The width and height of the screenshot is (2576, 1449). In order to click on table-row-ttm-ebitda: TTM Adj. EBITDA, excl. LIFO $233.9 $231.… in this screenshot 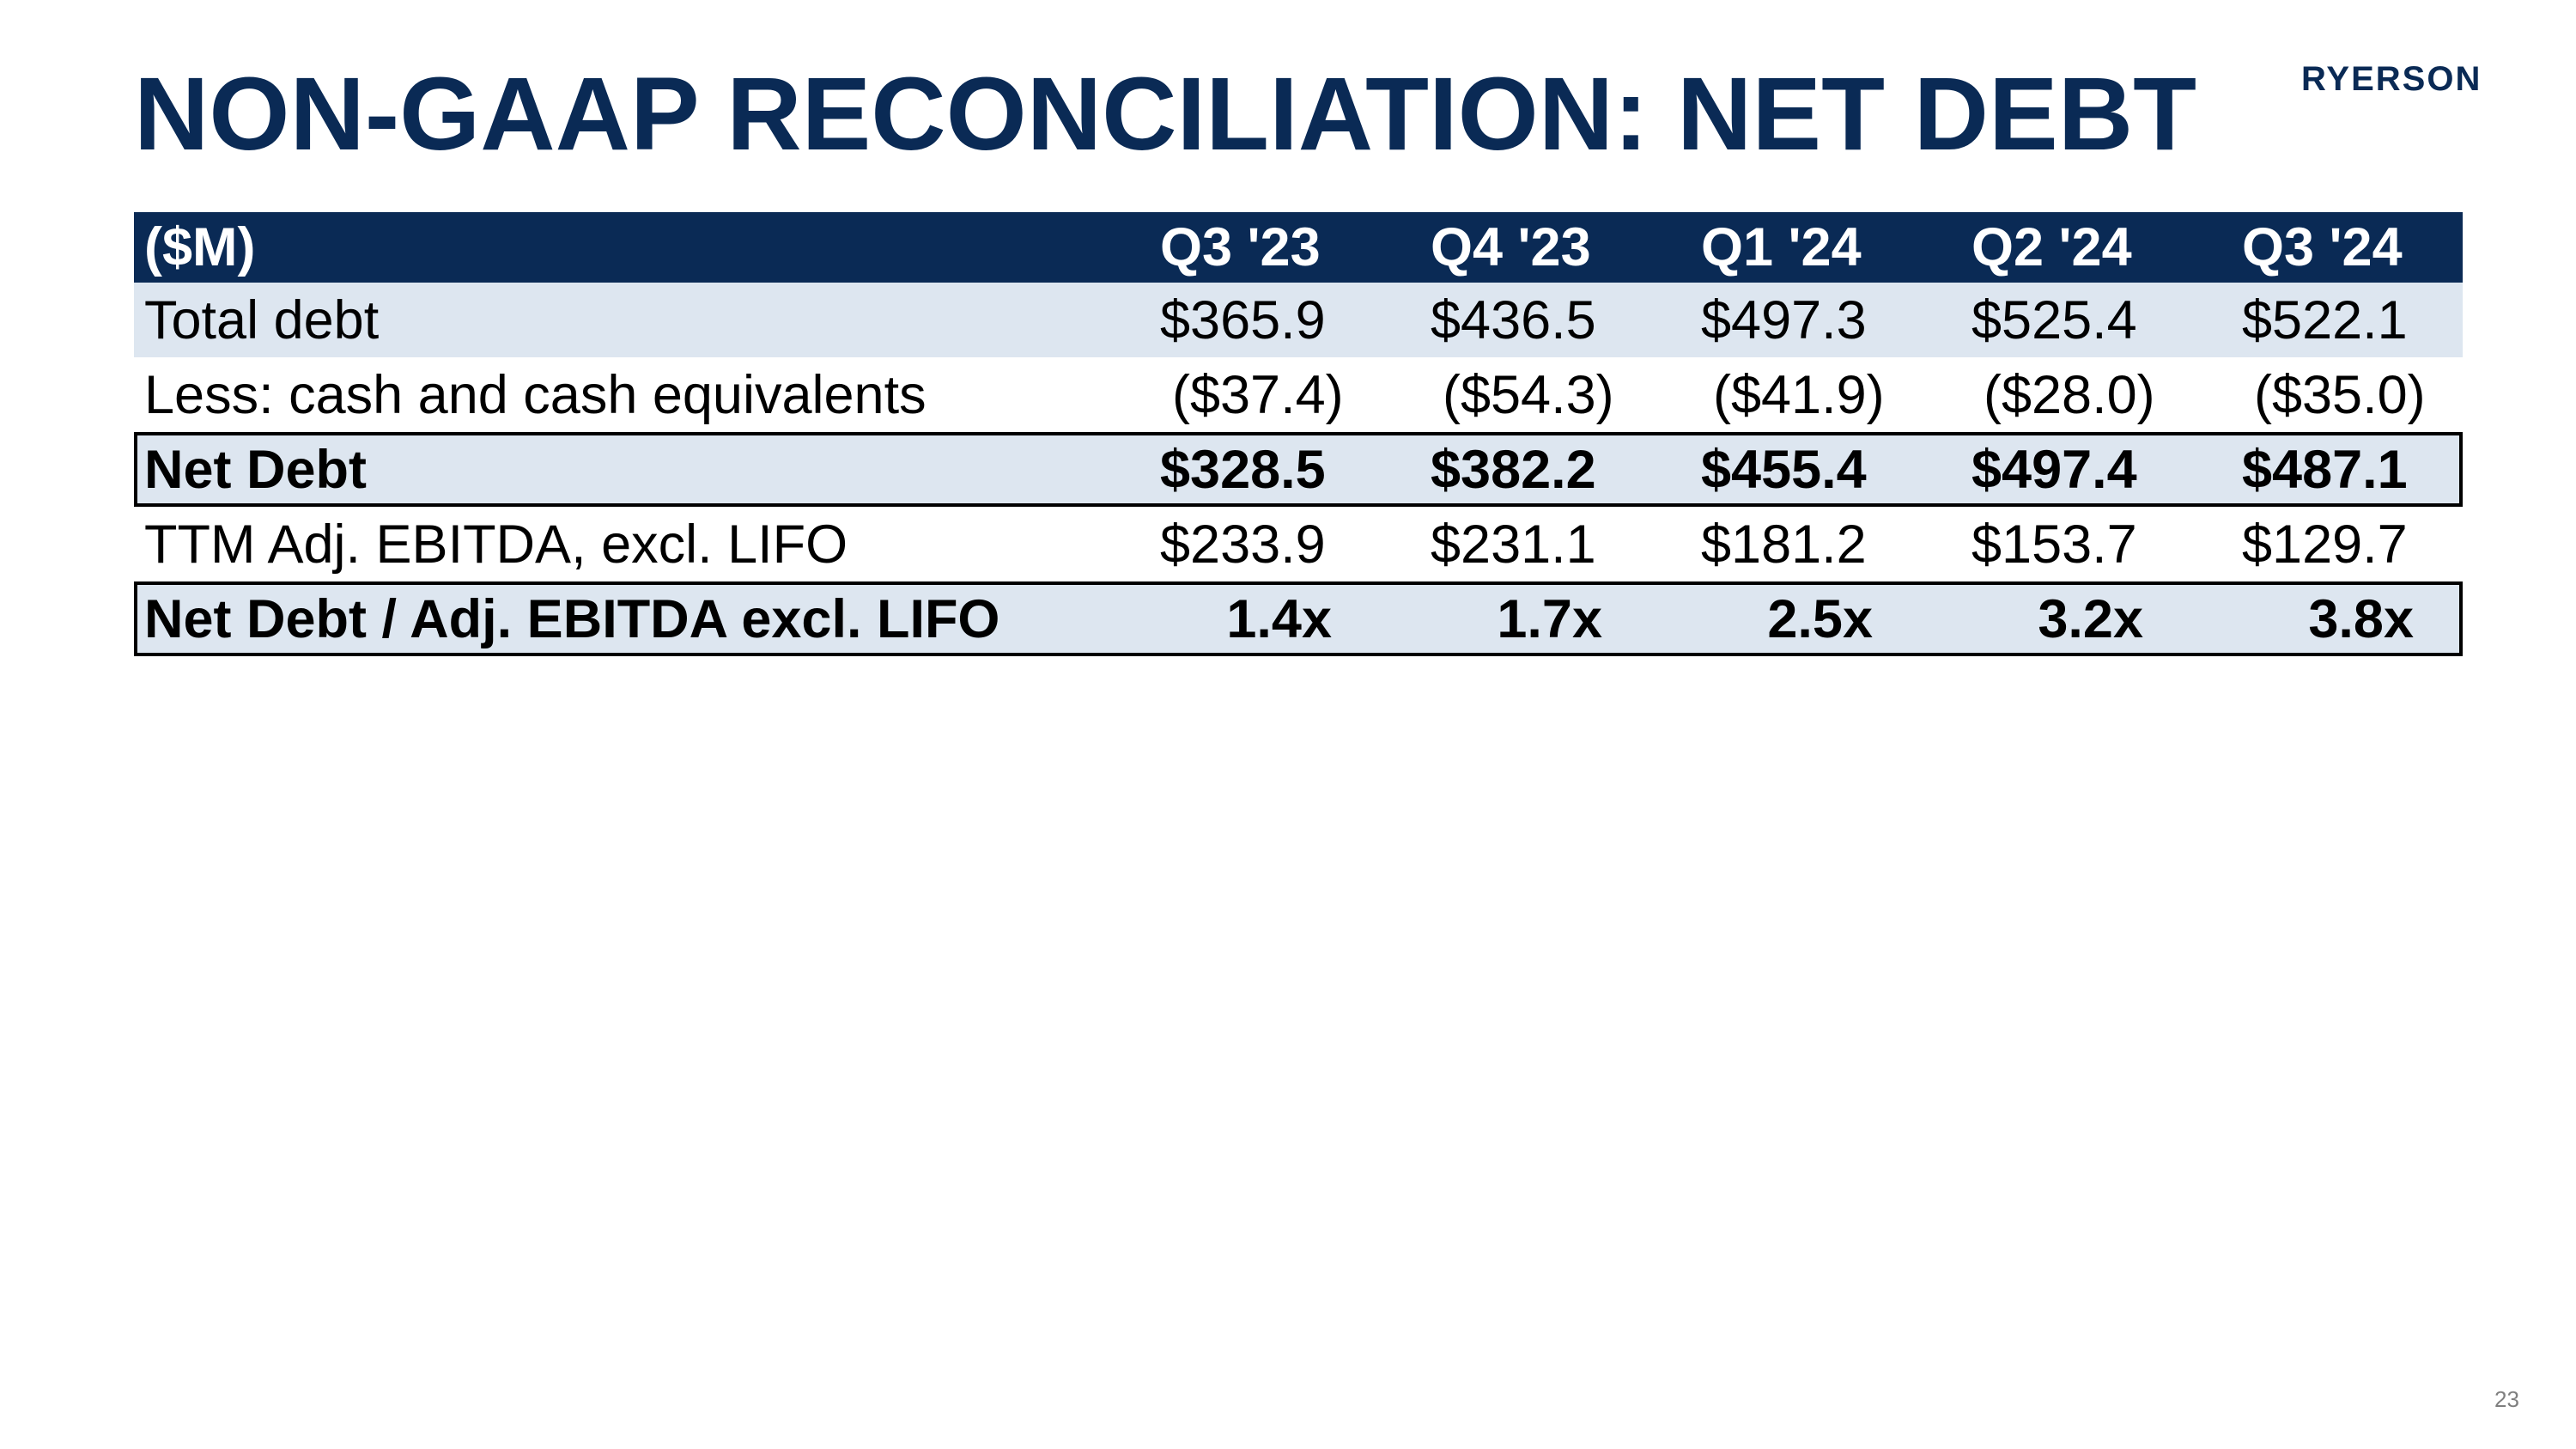, I will do `click(1298, 544)`.